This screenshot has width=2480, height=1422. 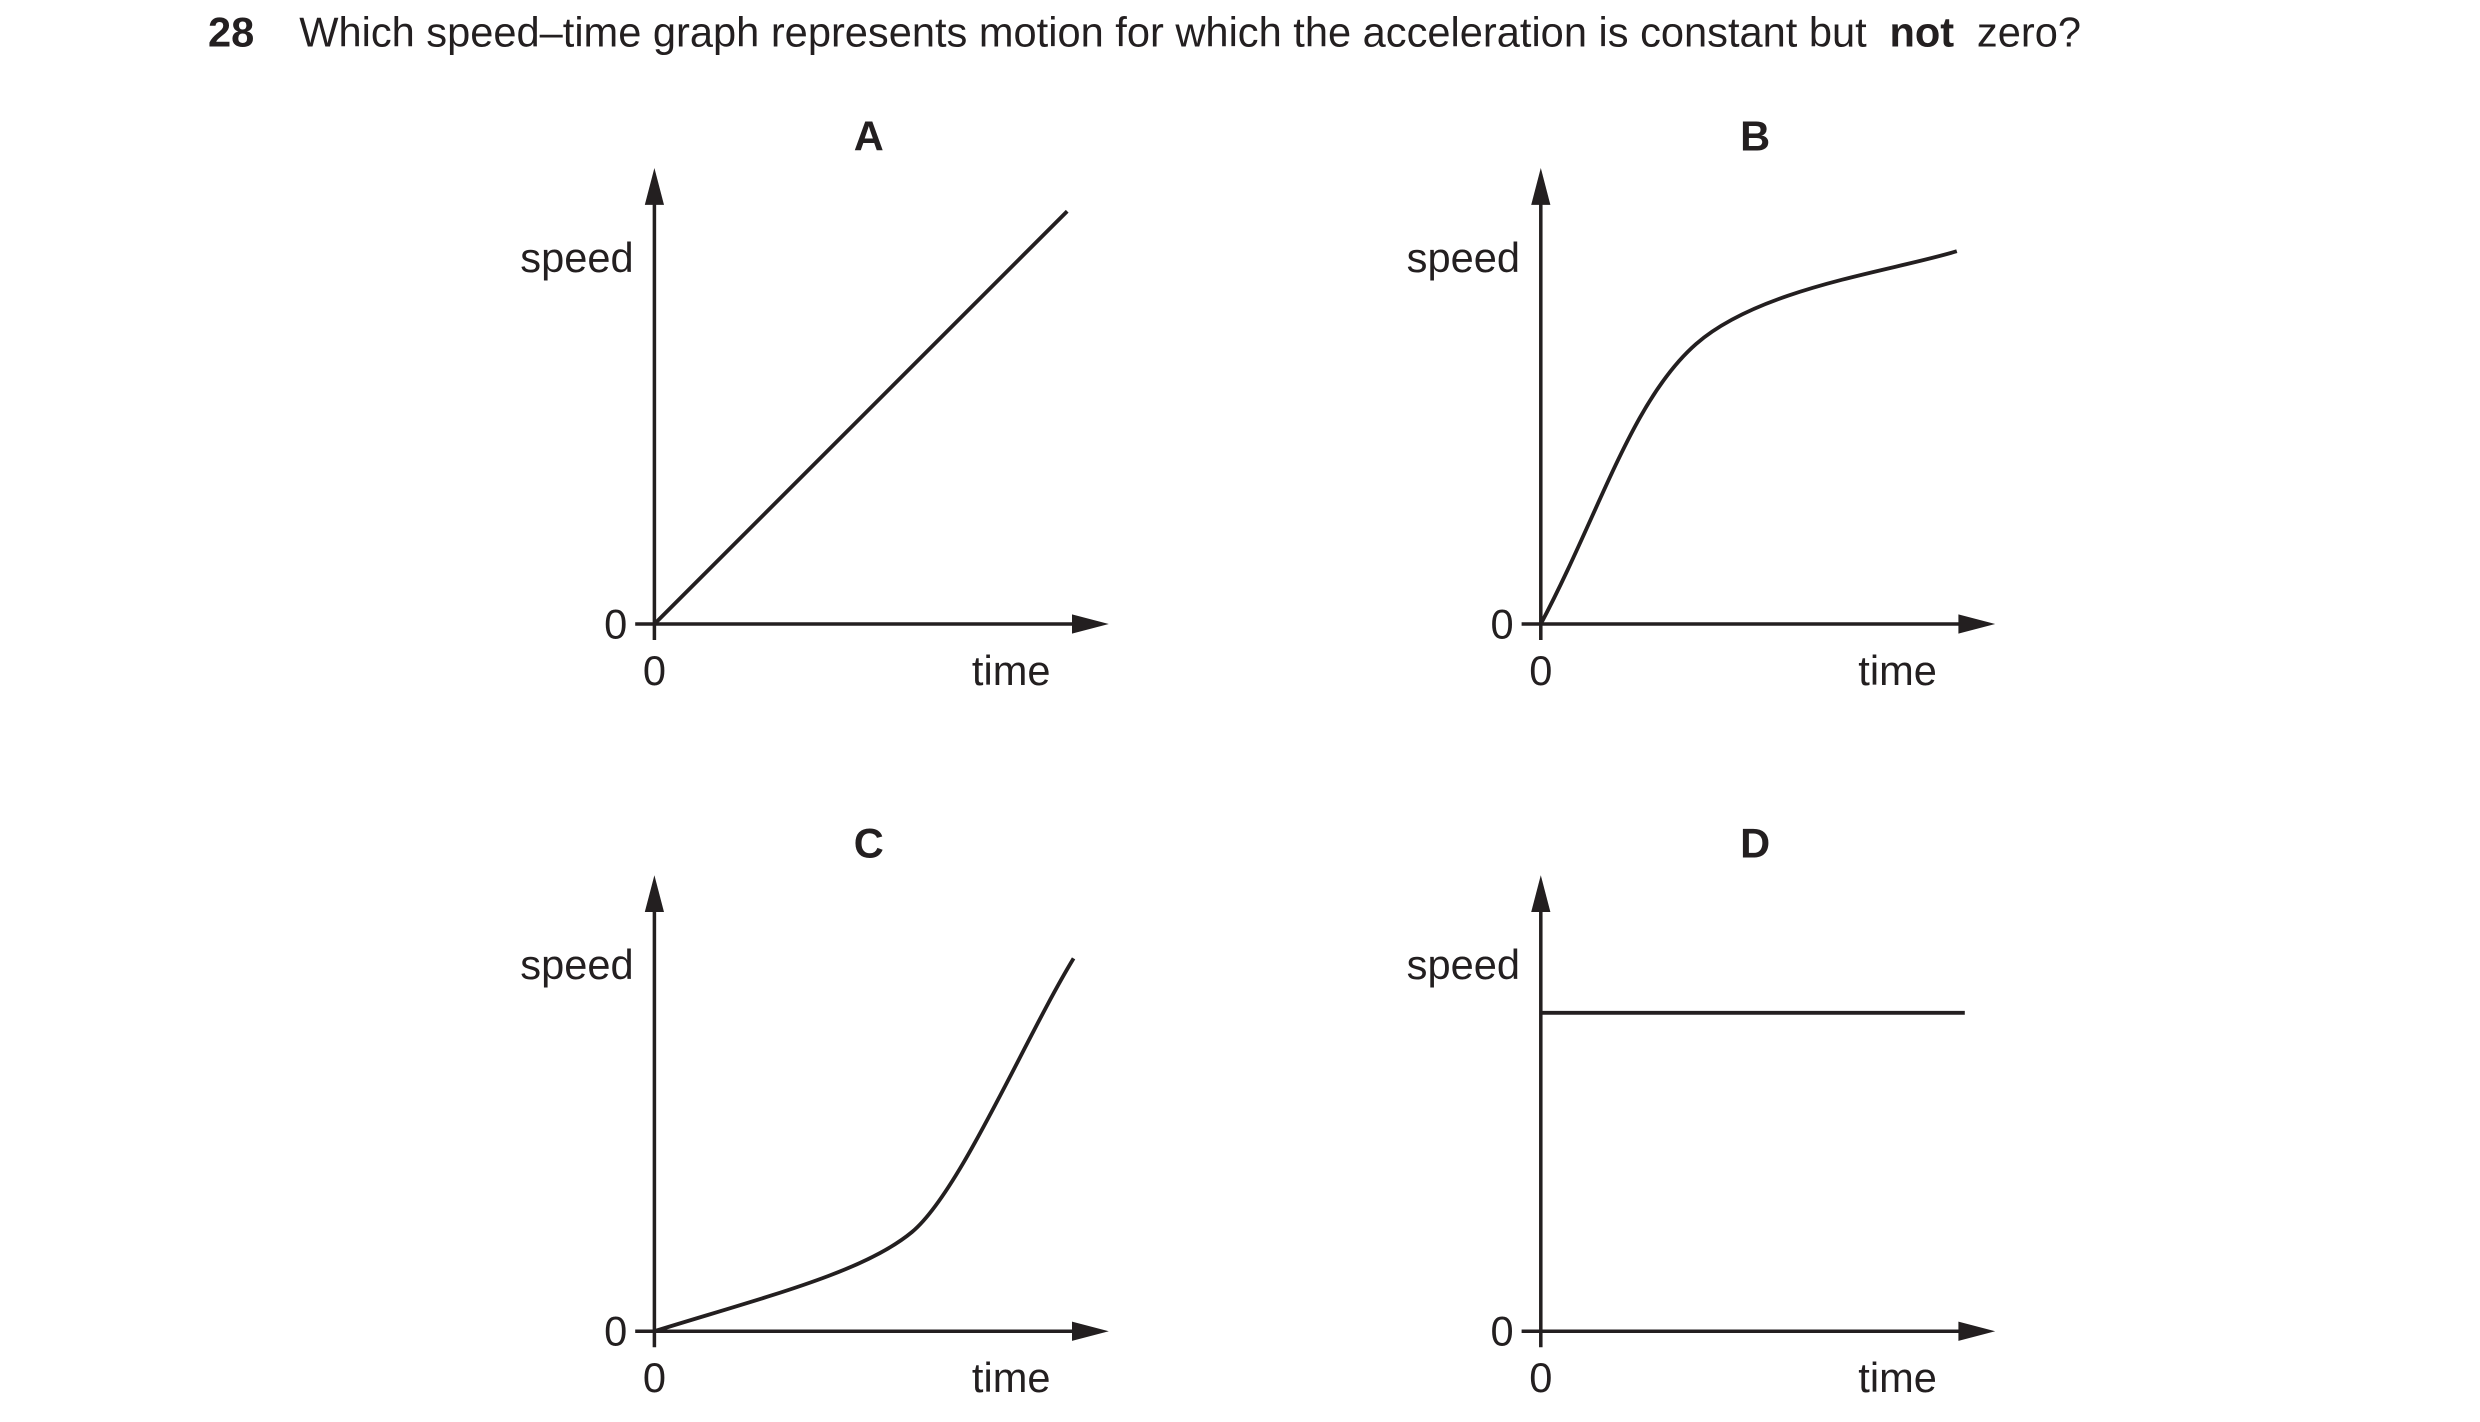 What do you see at coordinates (869, 843) in the screenshot?
I see `option-label: C` at bounding box center [869, 843].